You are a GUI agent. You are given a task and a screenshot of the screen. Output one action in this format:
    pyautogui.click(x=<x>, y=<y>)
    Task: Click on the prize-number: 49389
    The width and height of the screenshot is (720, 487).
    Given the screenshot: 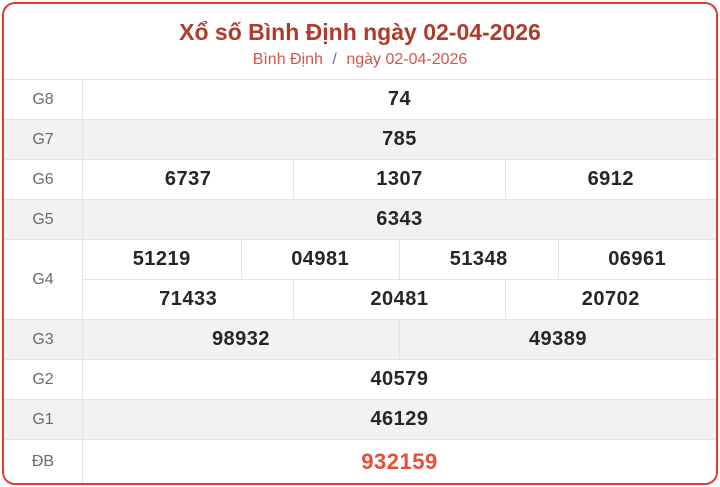 What is the action you would take?
    pyautogui.click(x=557, y=339)
    